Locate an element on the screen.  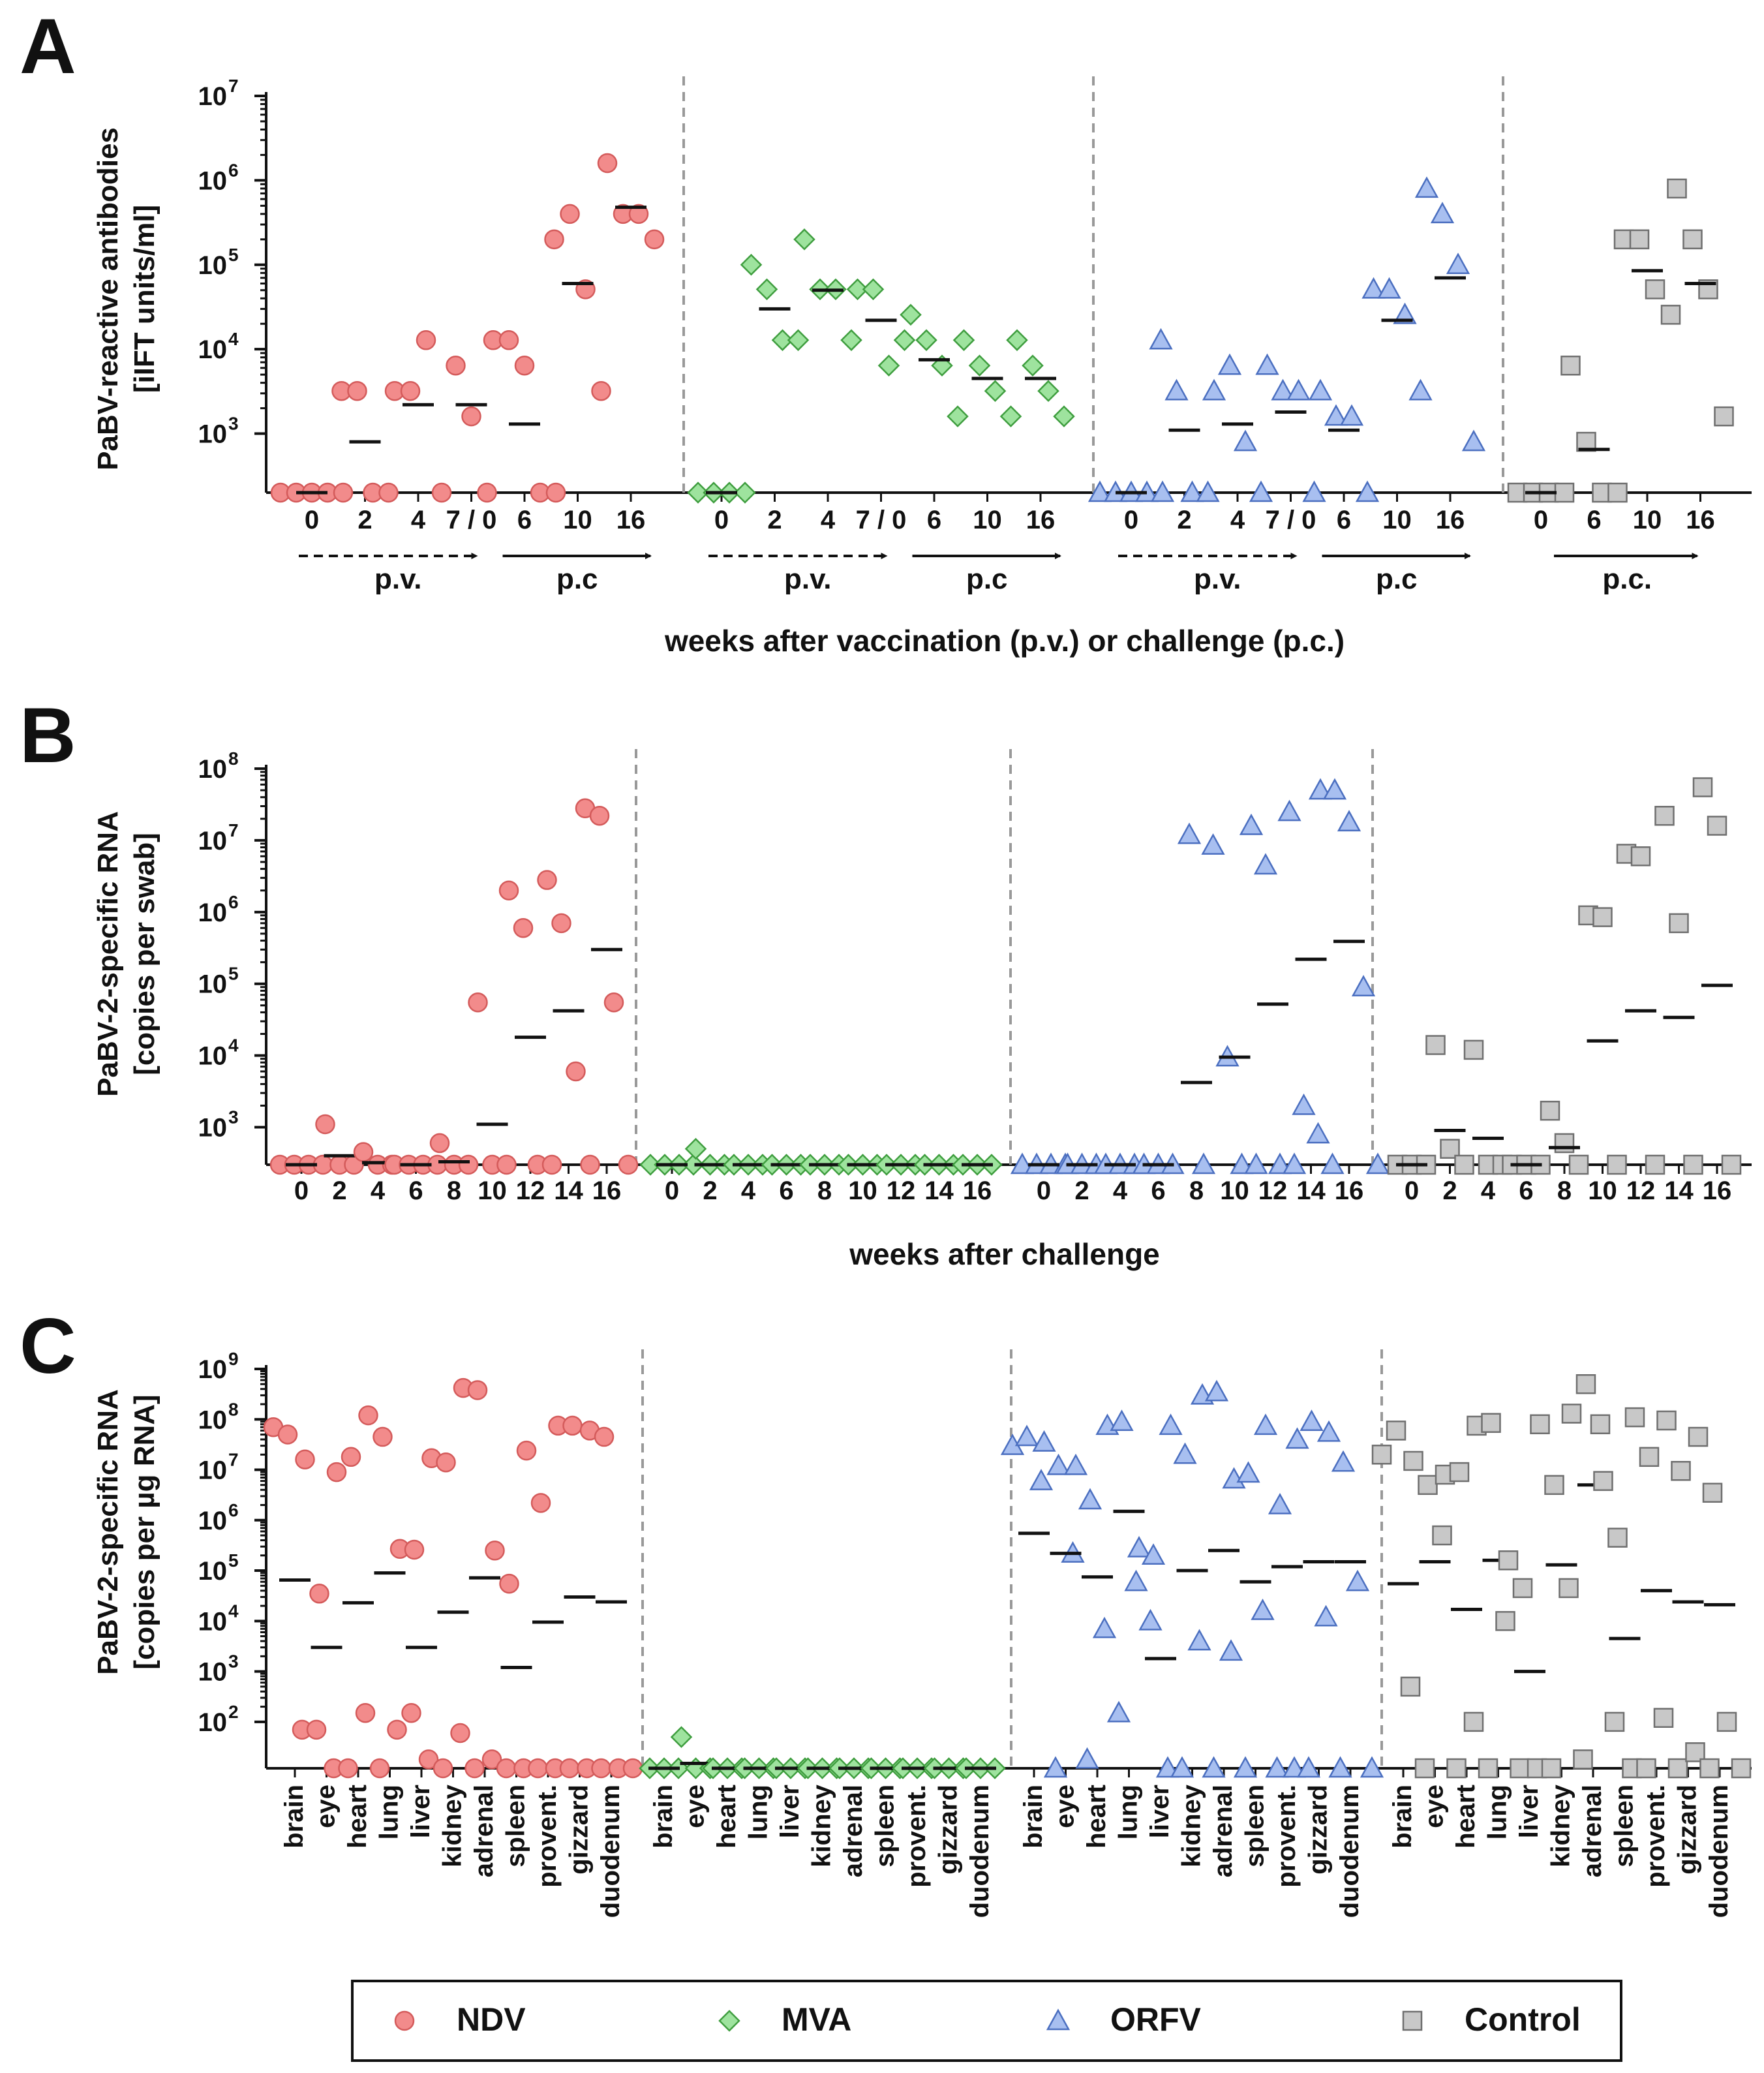
x-tick-label: 2 is located at coordinates (710, 1191).